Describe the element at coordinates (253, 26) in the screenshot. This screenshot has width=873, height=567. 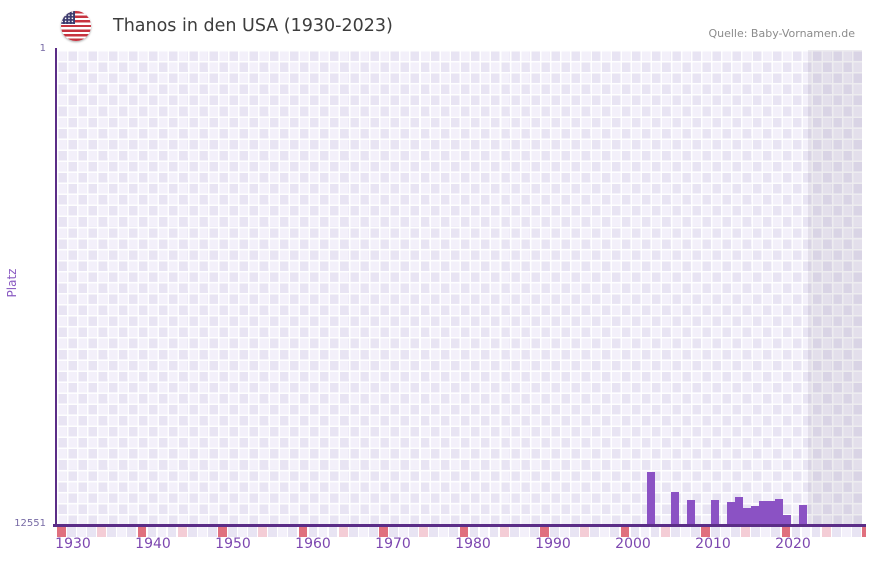
I see `chart-title: Thanos in den USA (1930-2023)` at that location.